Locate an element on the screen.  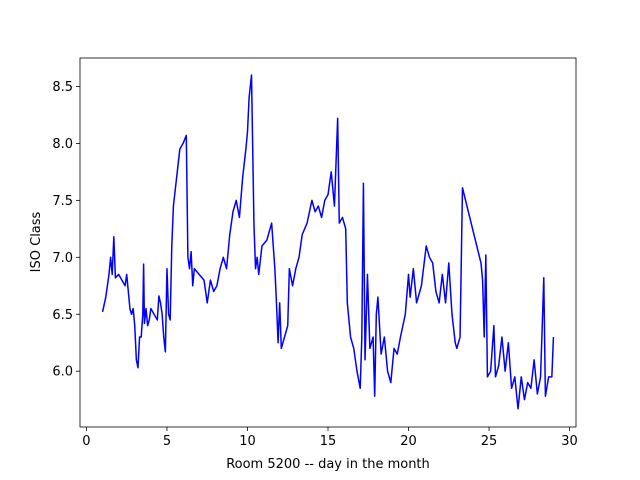
x-tick-label: 15 is located at coordinates (328, 441).